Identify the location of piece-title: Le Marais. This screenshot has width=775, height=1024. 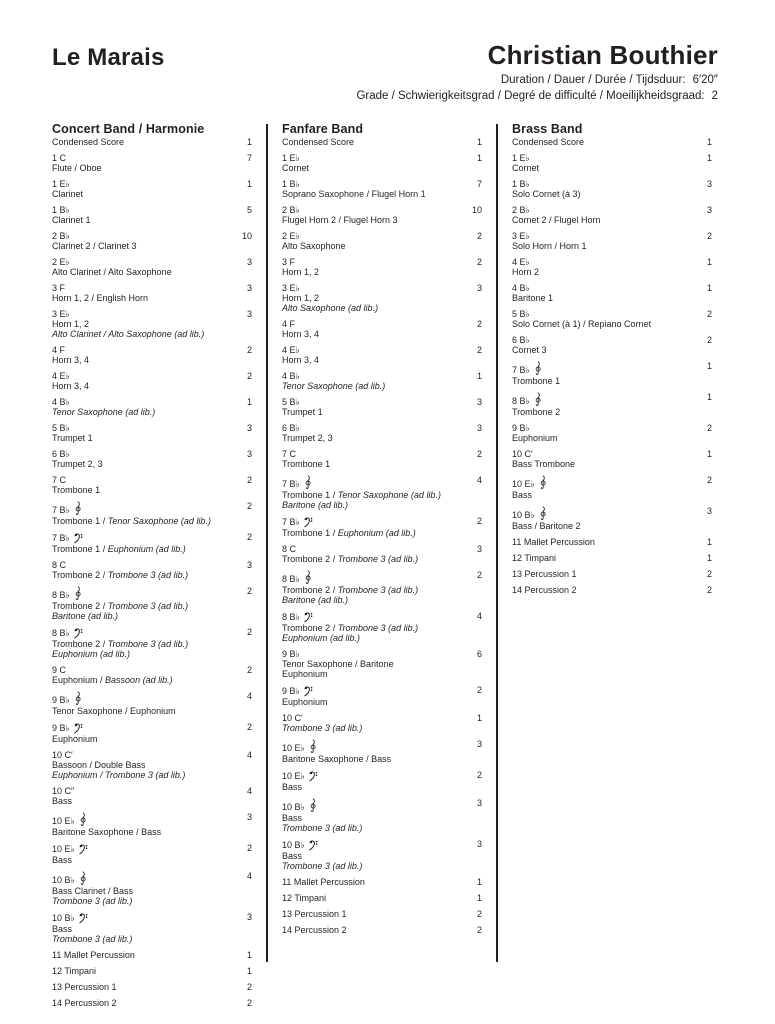
(108, 57).